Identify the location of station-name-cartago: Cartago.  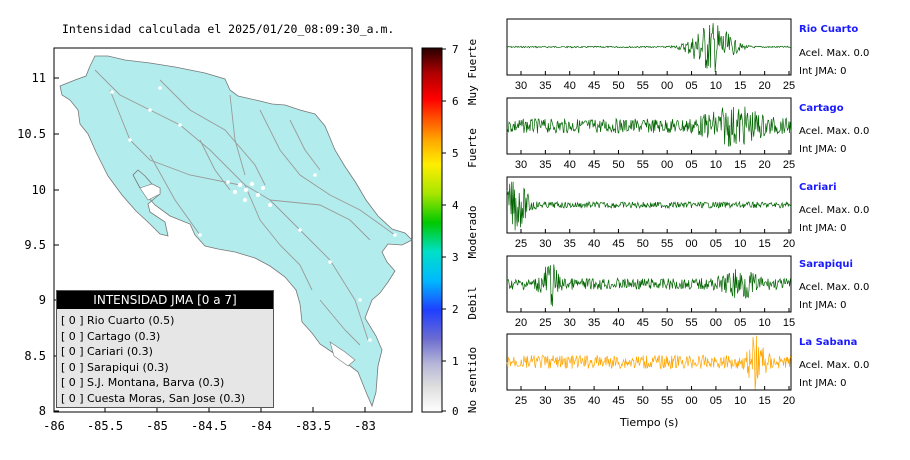
(821, 108).